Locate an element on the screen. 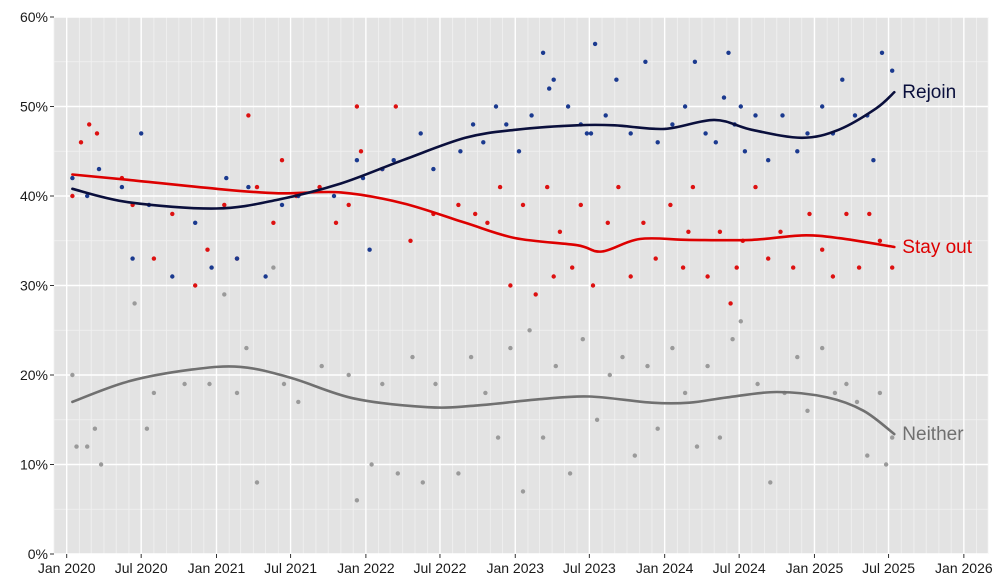 The image size is (1000, 584). x-tick-label: Jan 2024 is located at coordinates (665, 568).